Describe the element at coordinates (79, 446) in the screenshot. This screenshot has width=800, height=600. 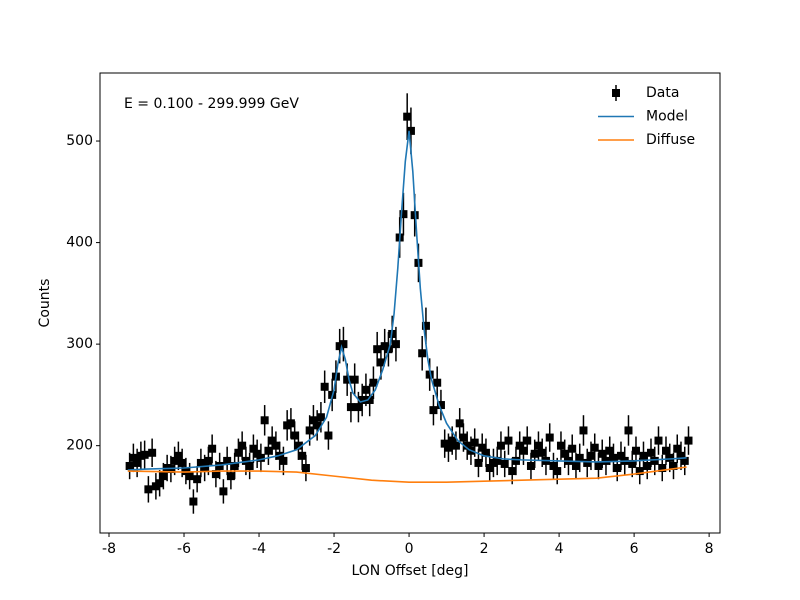
I see `y-tick-label: 200` at that location.